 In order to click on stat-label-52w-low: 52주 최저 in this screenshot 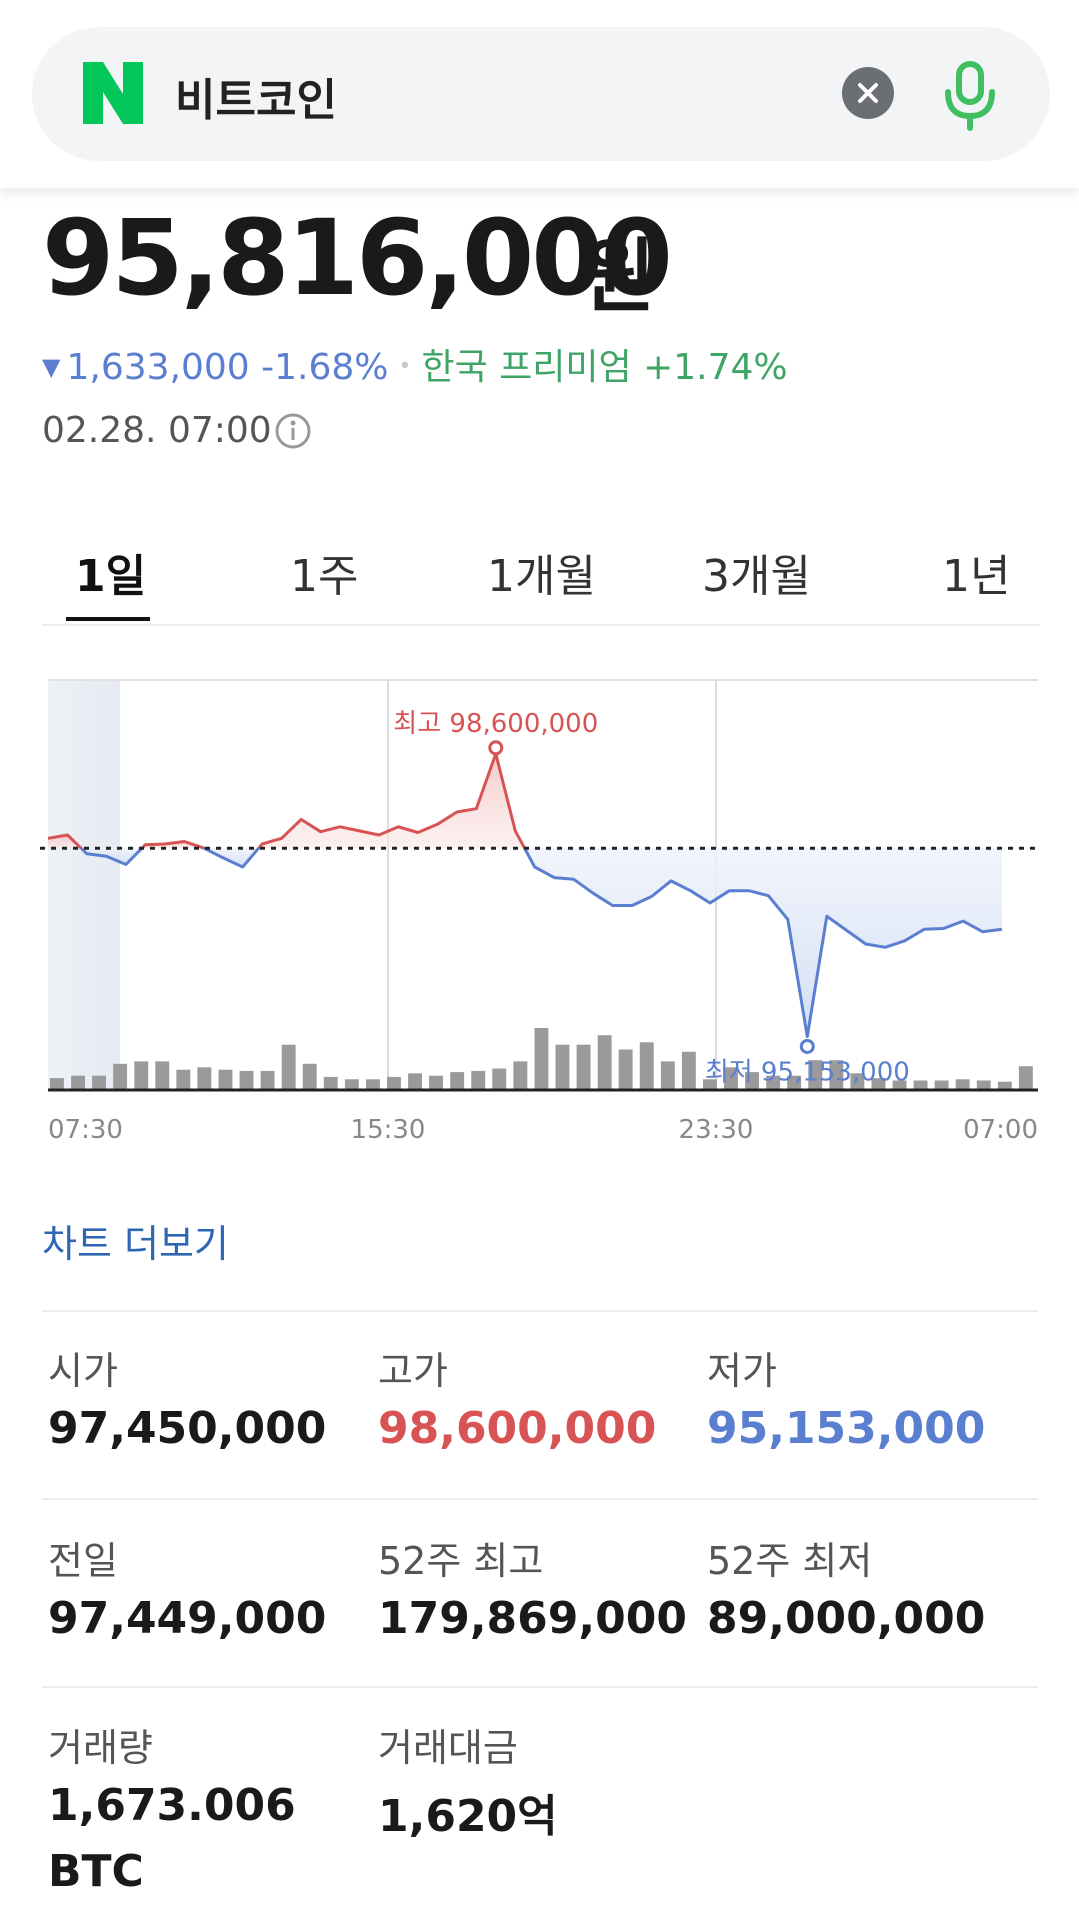, I will do `click(790, 1561)`.